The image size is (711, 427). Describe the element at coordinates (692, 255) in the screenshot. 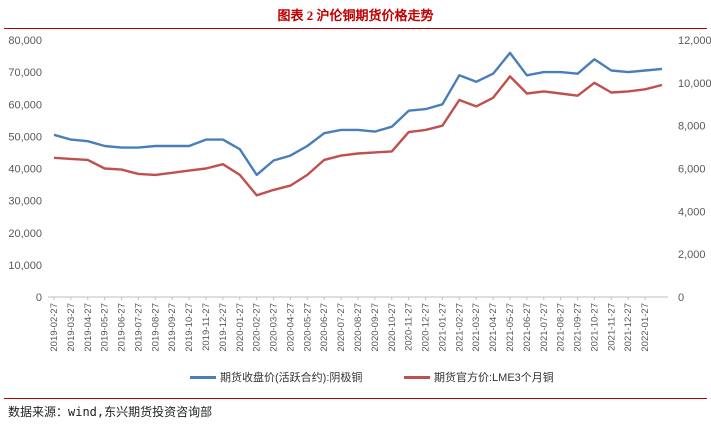

I see `right-tick-label: 2,000` at that location.